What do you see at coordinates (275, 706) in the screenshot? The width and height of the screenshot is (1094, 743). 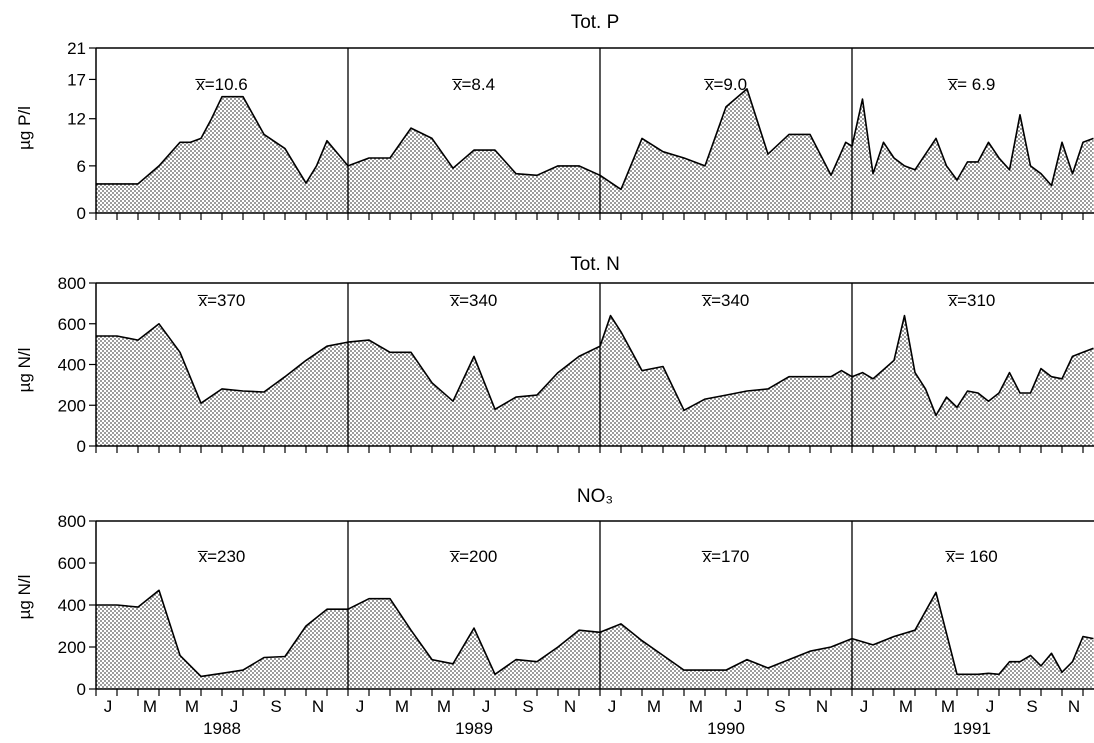 I see `month-label-1988-sep: S` at bounding box center [275, 706].